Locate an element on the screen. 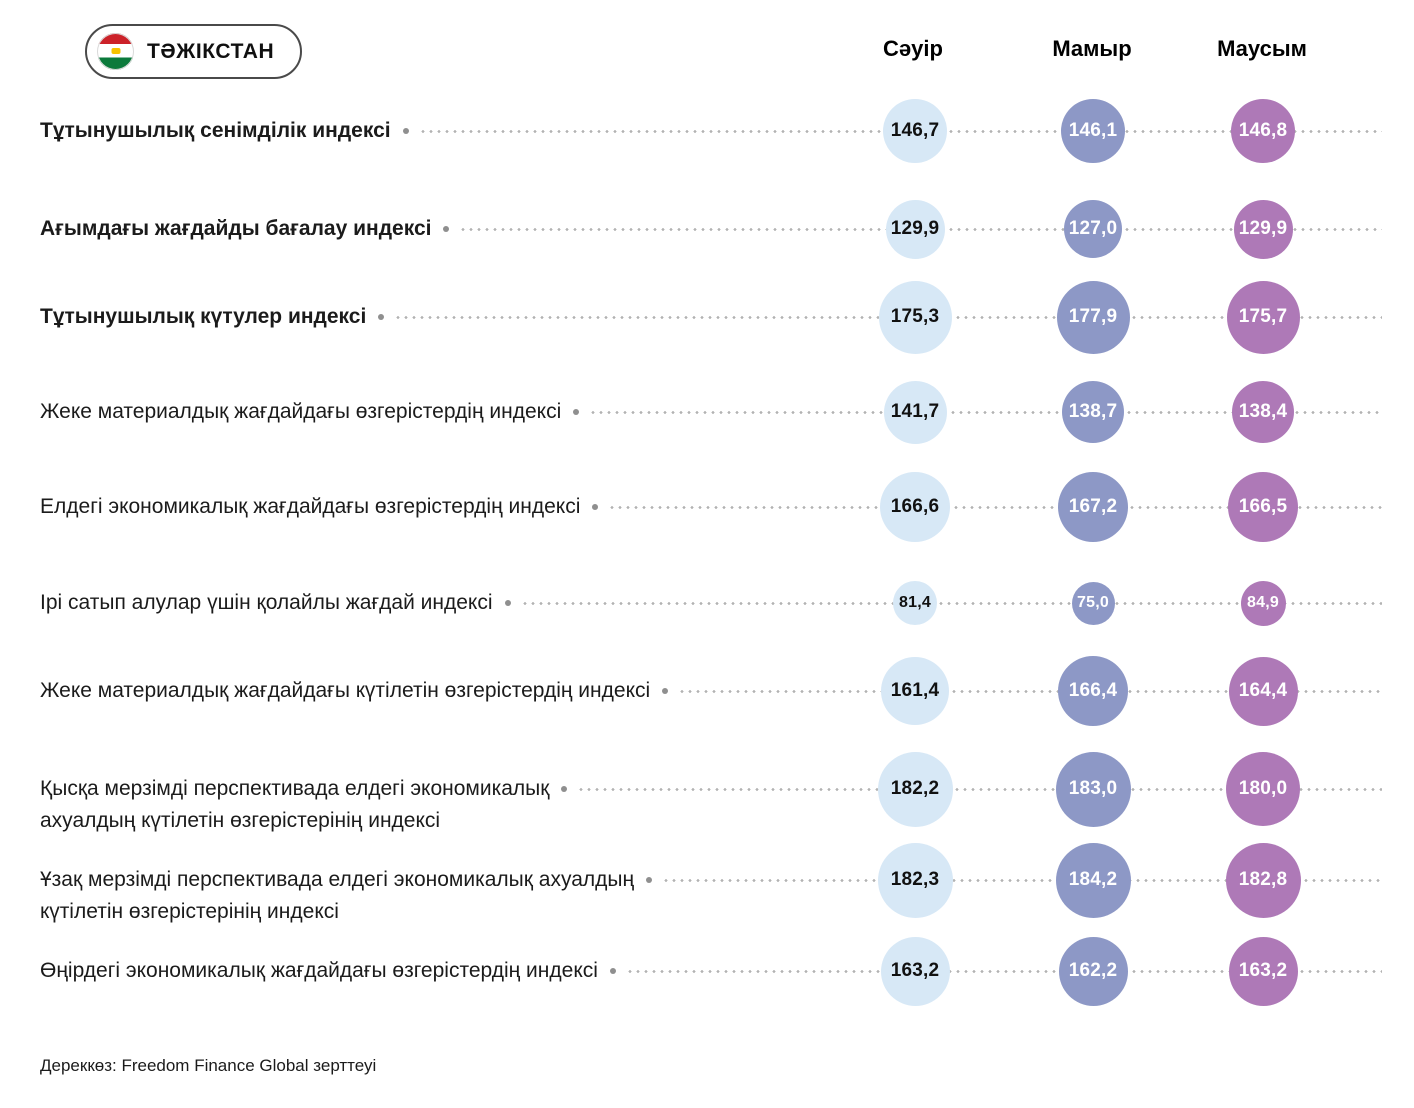  column-header-april: Сәуір is located at coordinates (913, 48).